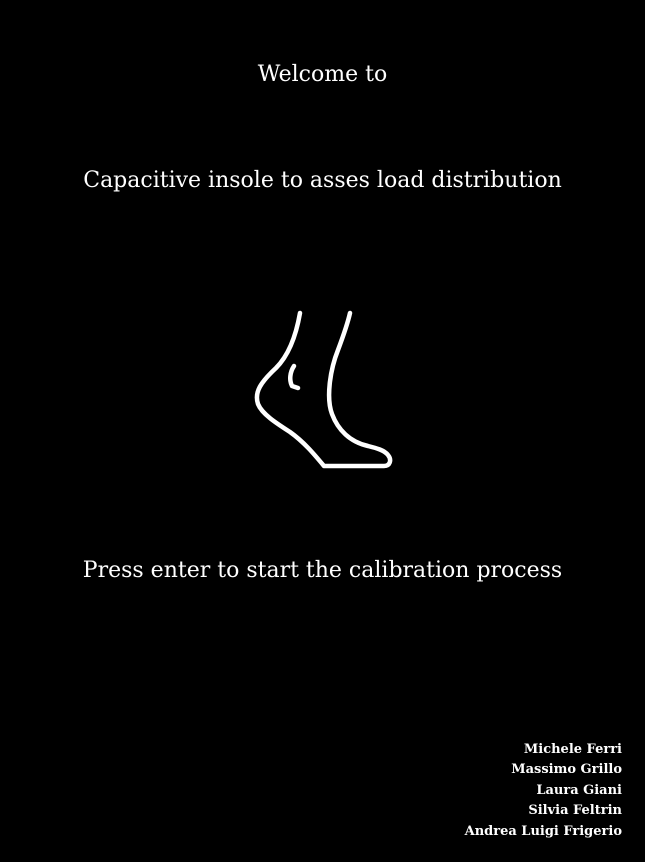 The height and width of the screenshot is (862, 645). What do you see at coordinates (579, 790) in the screenshot?
I see `author-name: Laura Giani` at bounding box center [579, 790].